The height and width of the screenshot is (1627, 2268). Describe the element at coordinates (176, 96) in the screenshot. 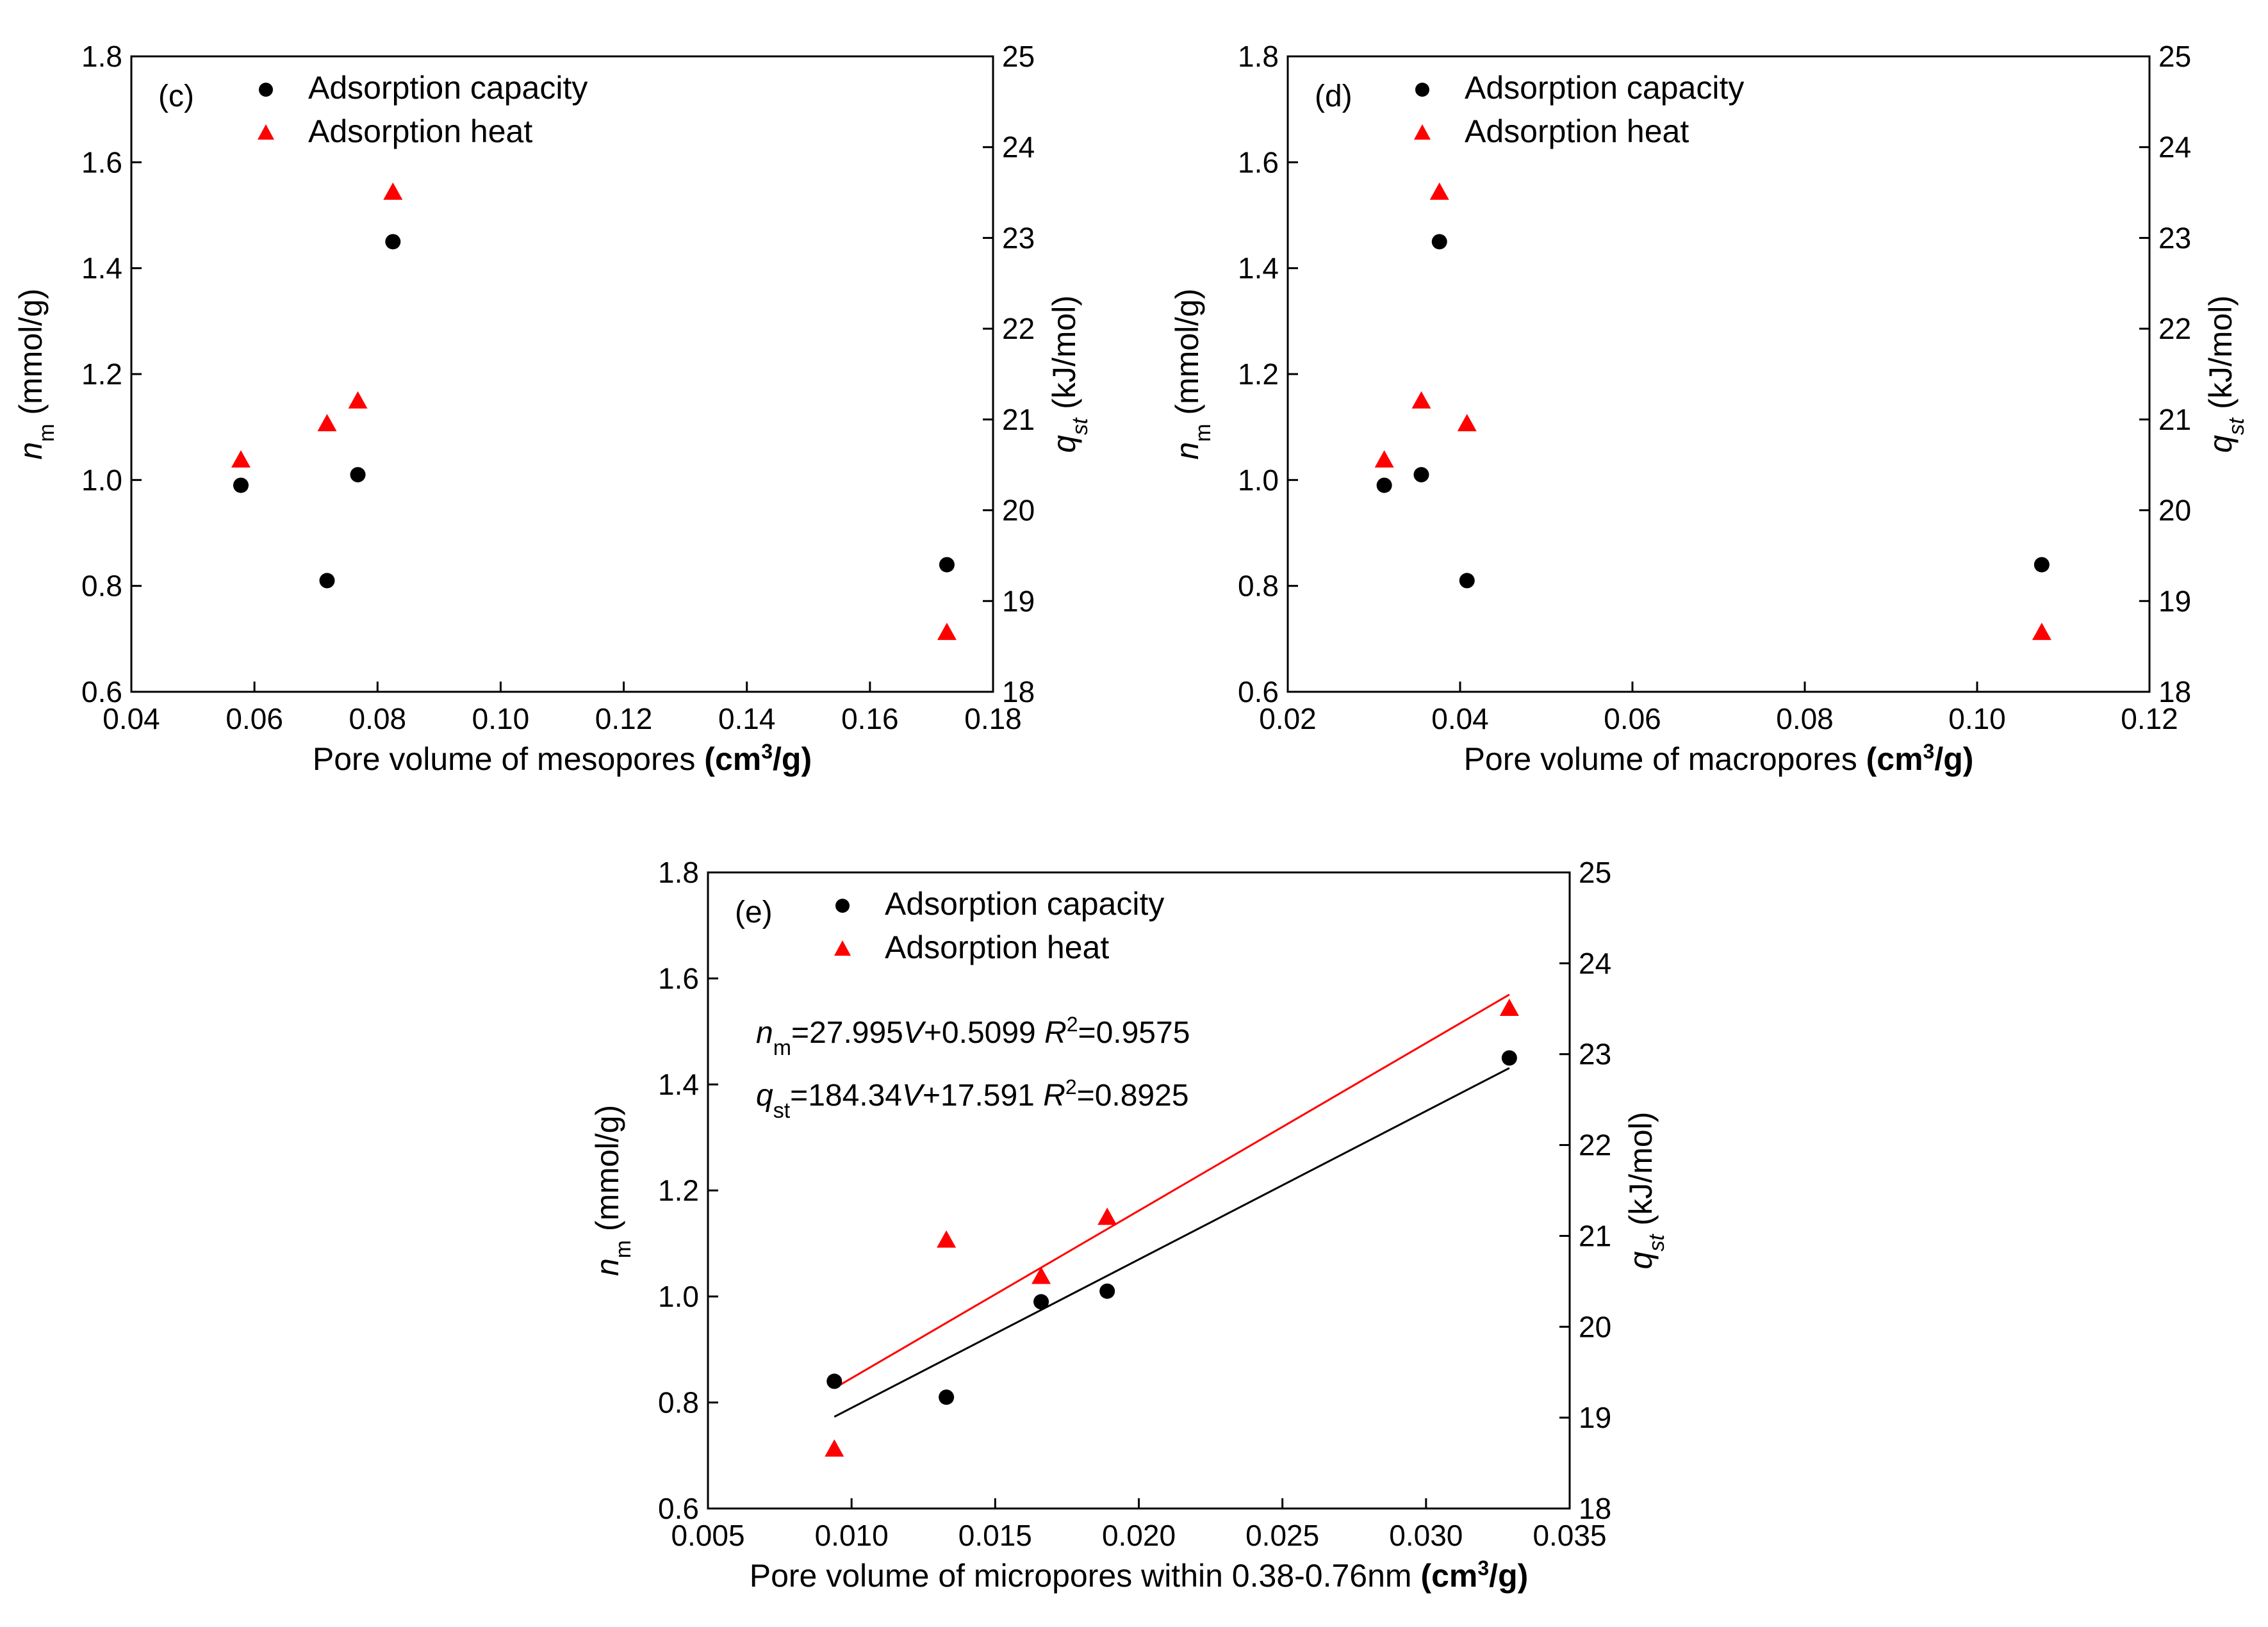

I see `panel-label: (c)` at that location.